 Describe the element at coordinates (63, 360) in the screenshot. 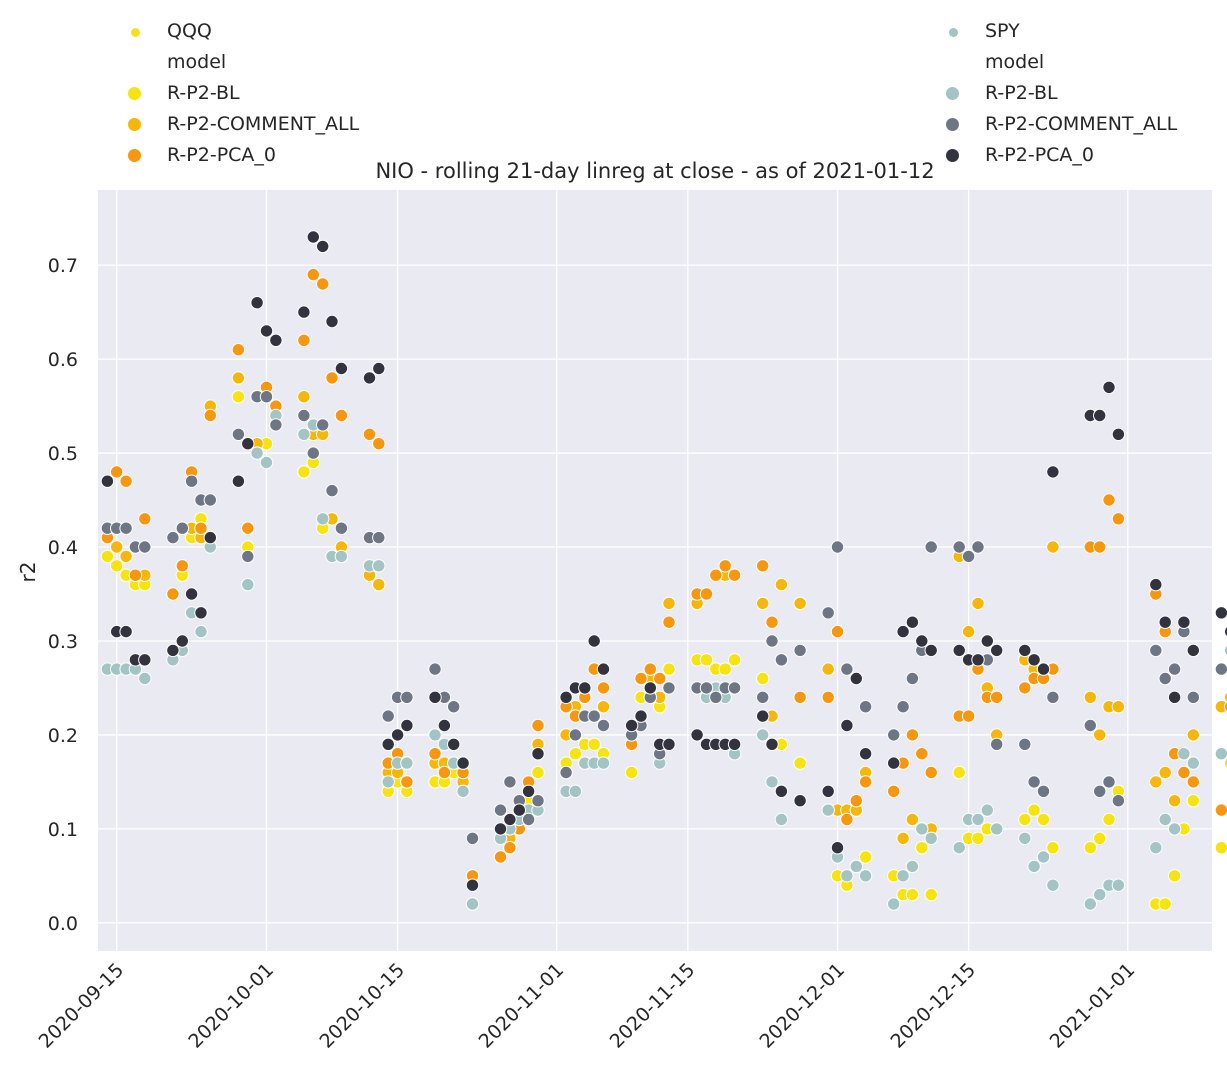

I see `y-tick-label: 0.6` at that location.